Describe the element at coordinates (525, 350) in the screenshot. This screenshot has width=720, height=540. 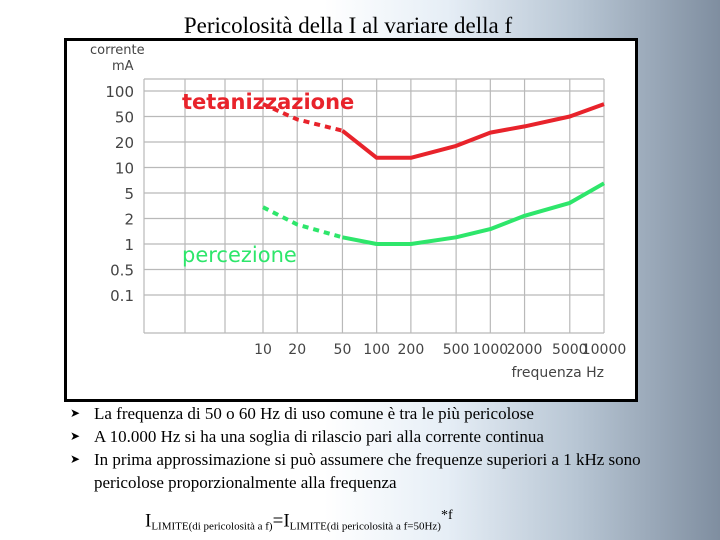
I see `x-tick-label: 2000` at that location.